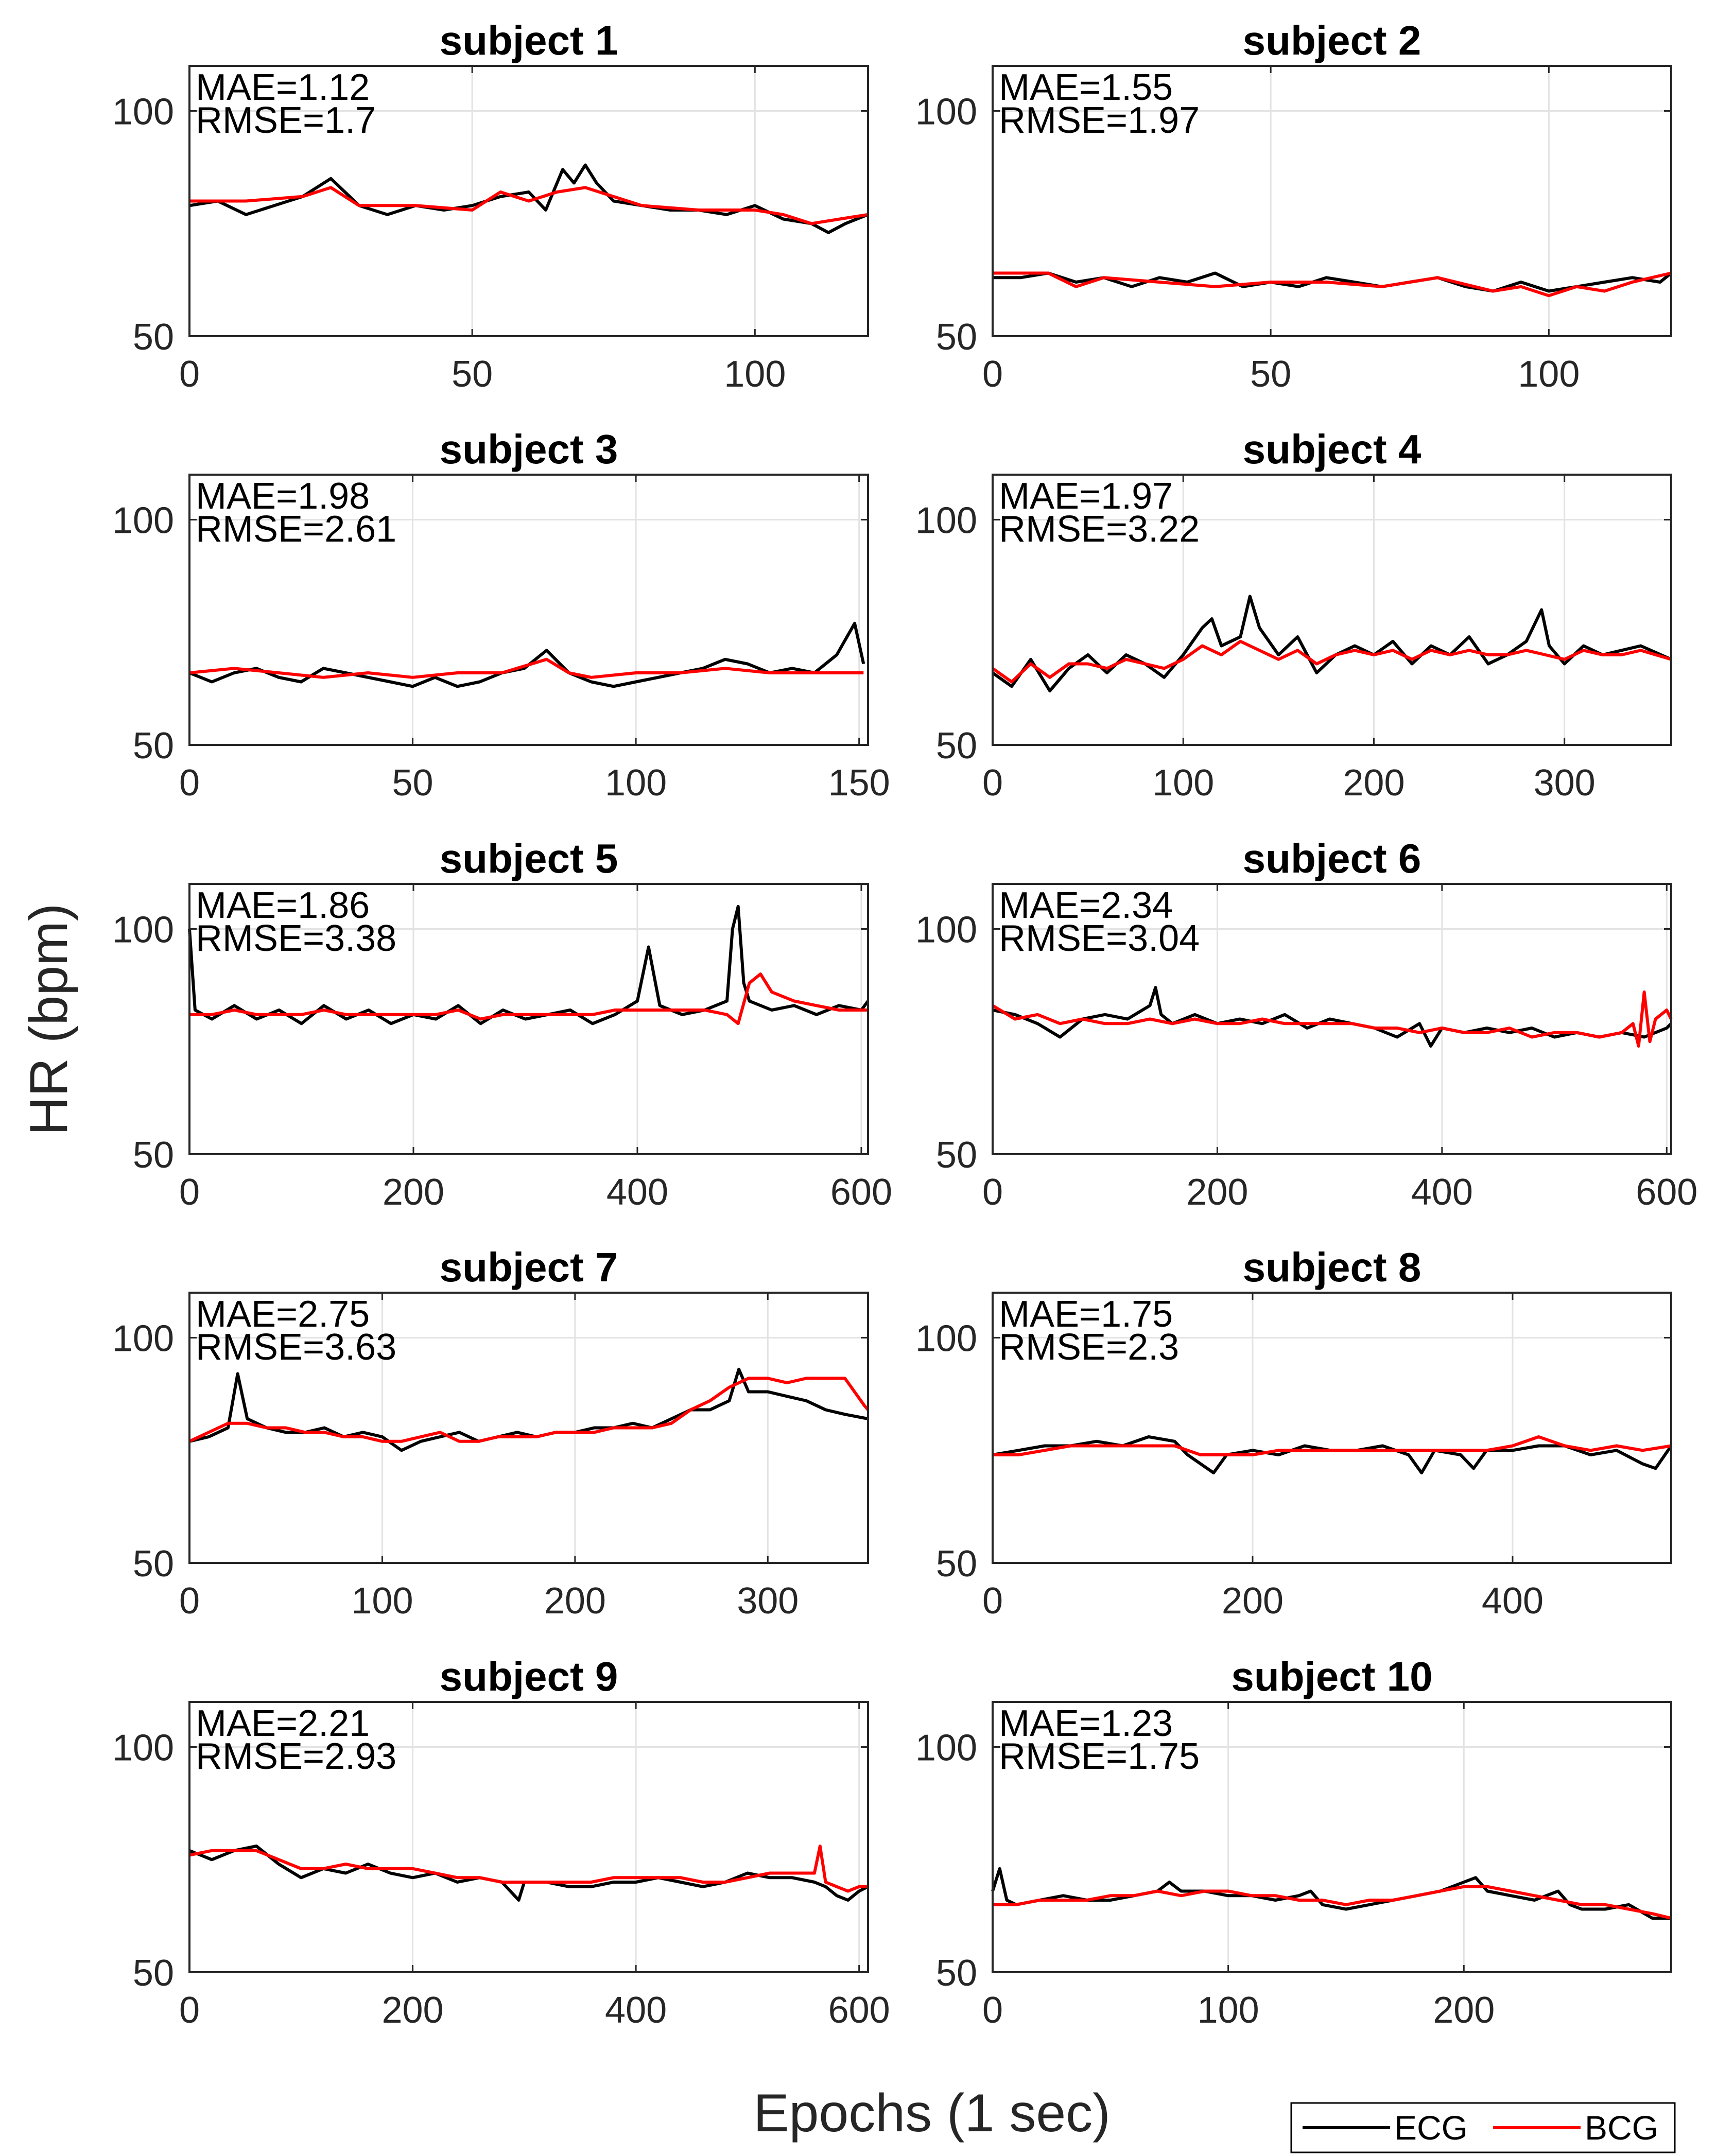  I want to click on legend: ECG BCG, so click(1483, 2127).